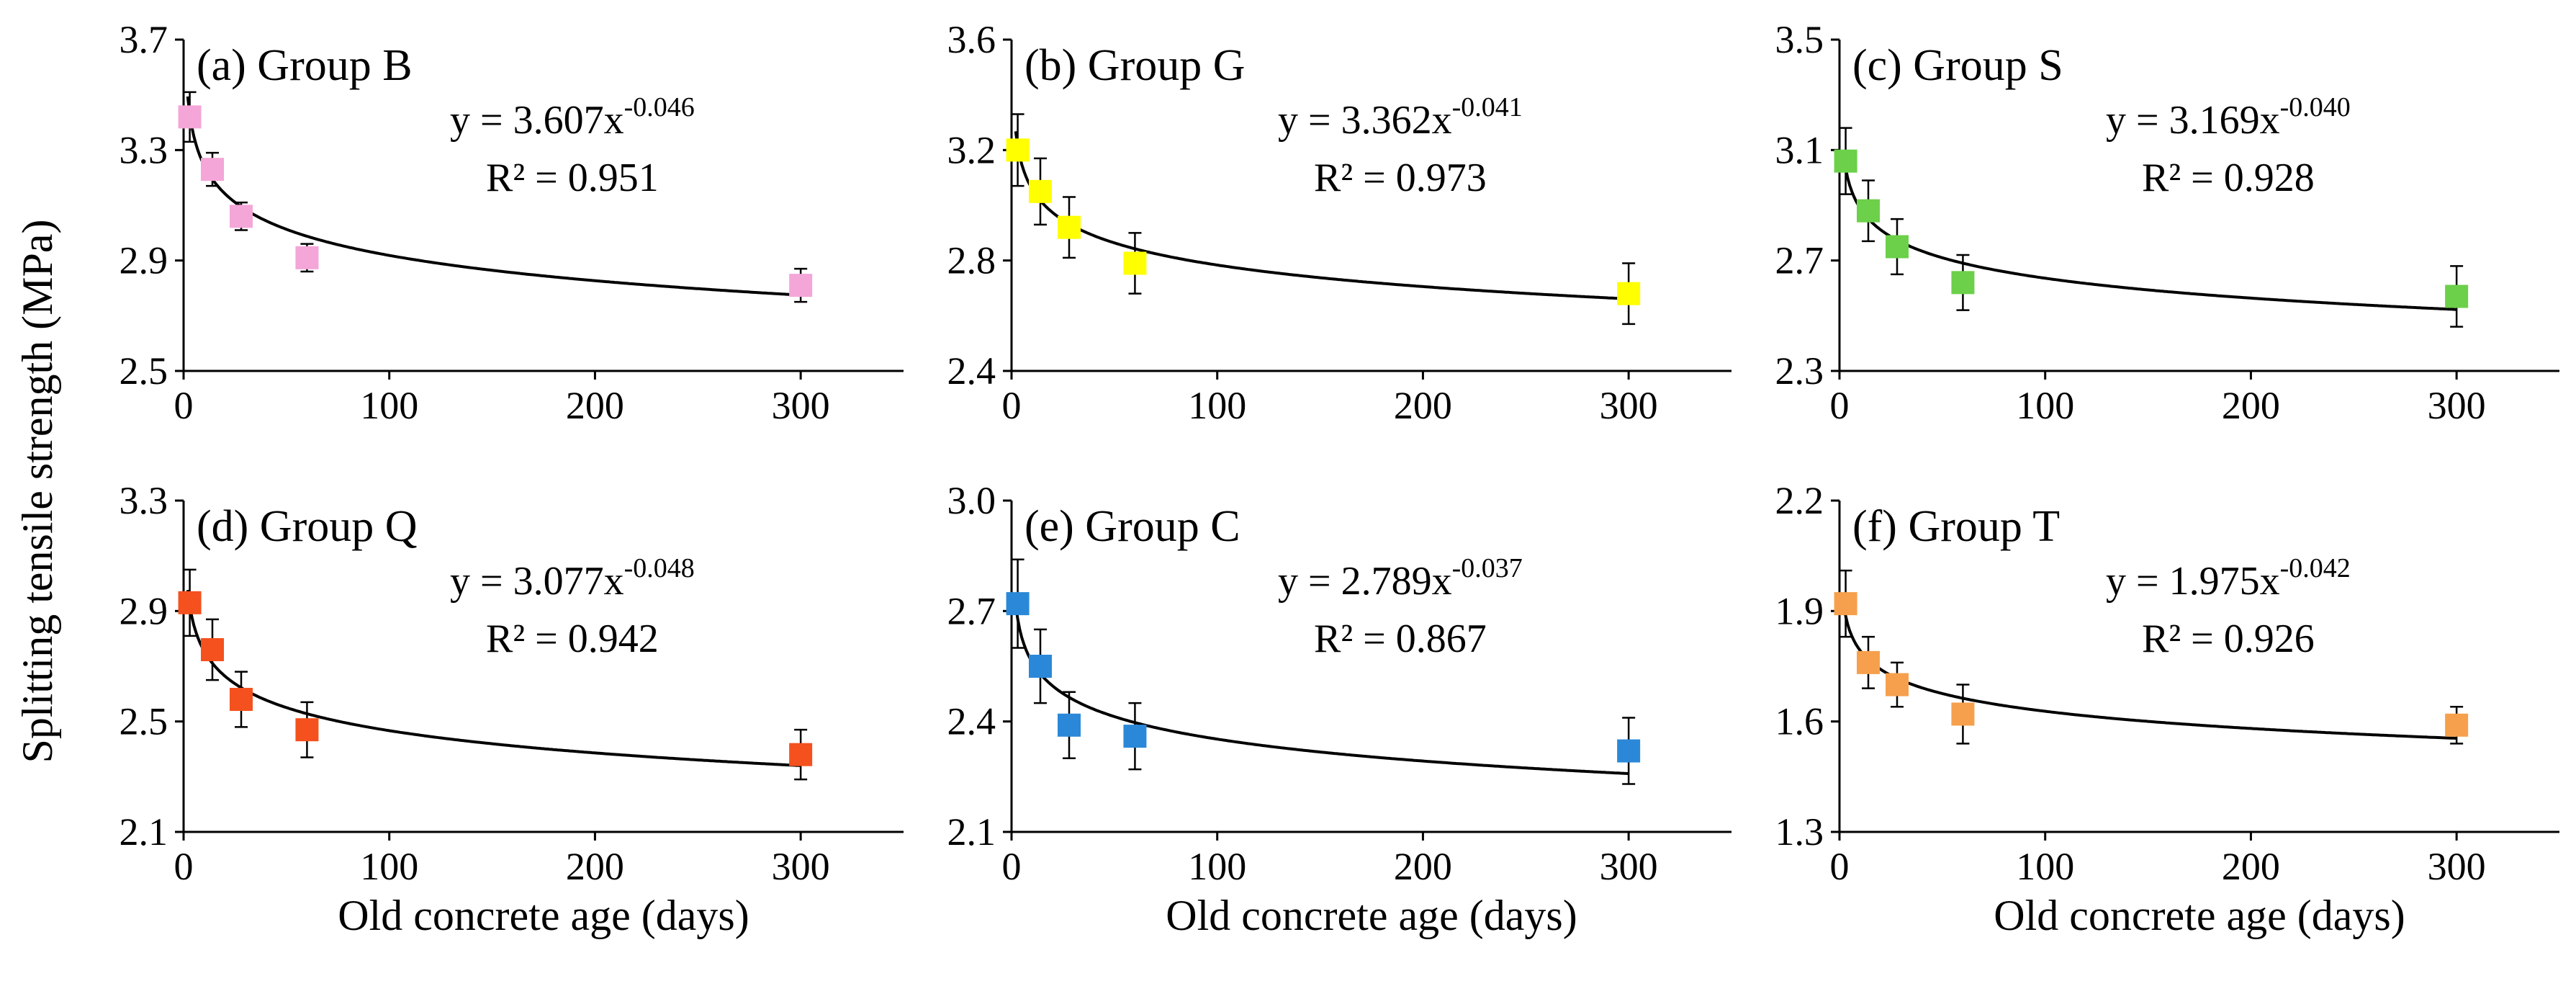  Describe the element at coordinates (1400, 178) in the screenshot. I see `r-squared: R² = 0.973` at that location.